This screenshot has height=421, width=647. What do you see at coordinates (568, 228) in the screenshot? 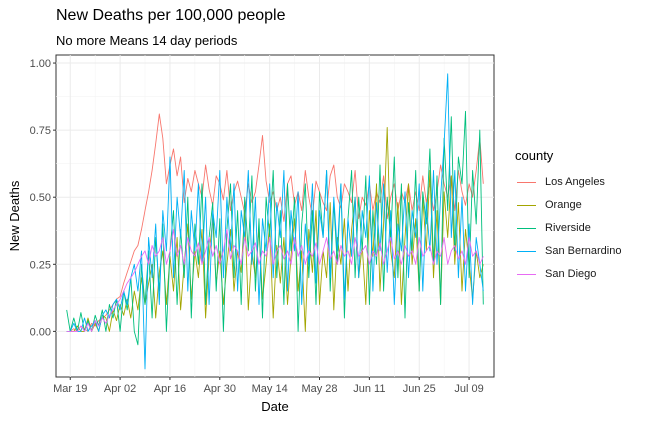
I see `legend-label: Riverside` at bounding box center [568, 228].